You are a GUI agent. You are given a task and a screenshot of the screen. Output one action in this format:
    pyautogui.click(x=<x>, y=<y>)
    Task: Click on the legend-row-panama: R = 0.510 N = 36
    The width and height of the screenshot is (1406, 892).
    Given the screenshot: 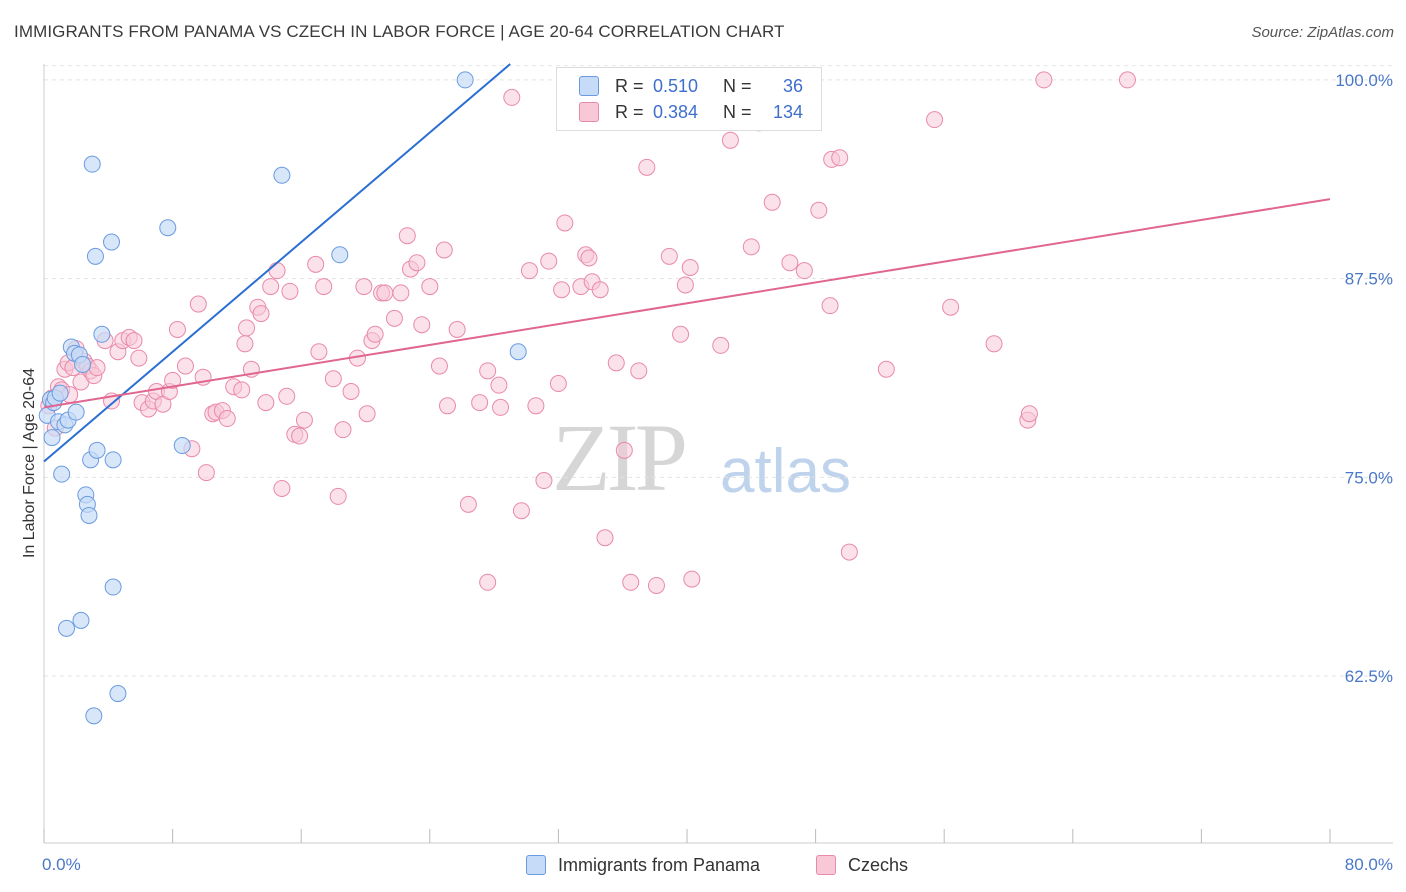 What is the action you would take?
    pyautogui.click(x=691, y=86)
    